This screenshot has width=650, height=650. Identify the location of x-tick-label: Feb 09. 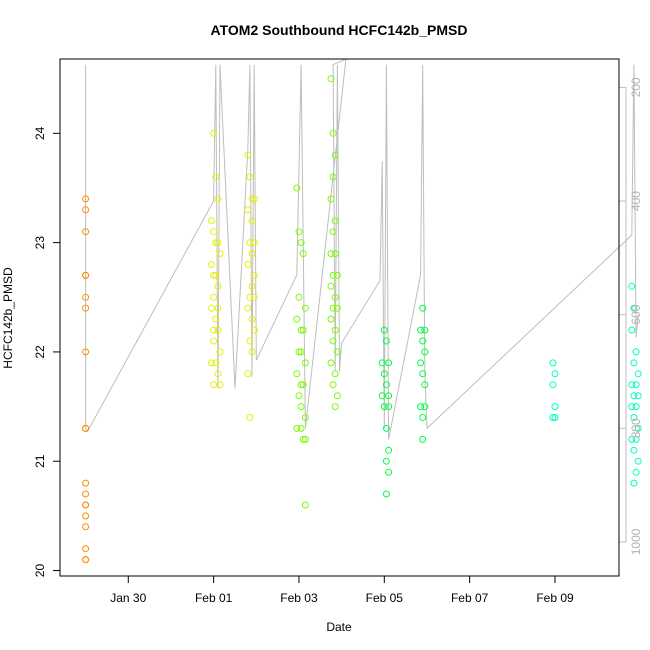
(555, 598).